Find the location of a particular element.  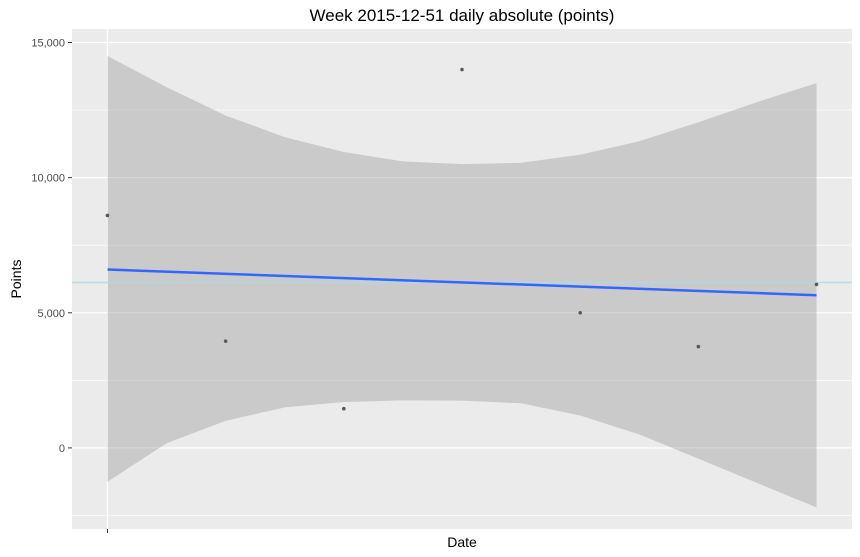

trend-line is located at coordinates (462, 282).